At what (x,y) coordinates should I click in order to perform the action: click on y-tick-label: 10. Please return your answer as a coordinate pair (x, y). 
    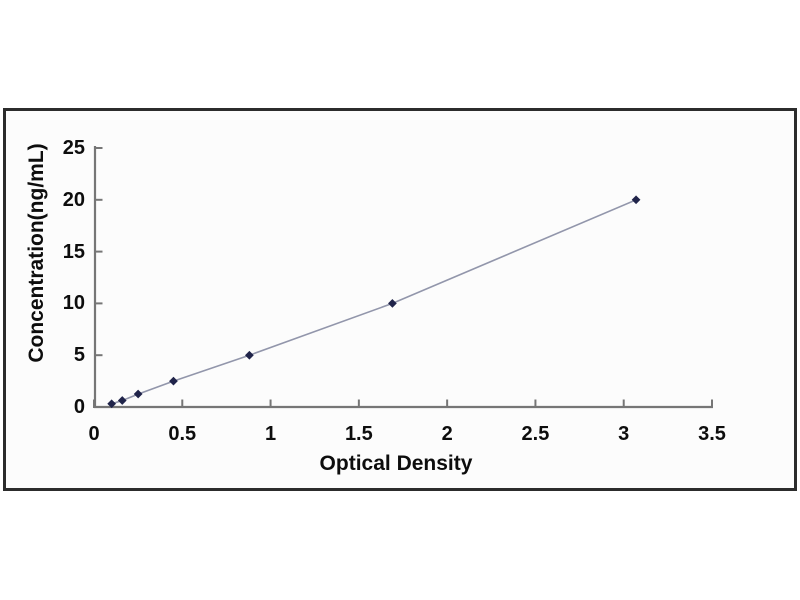
    Looking at the image, I should click on (73, 303).